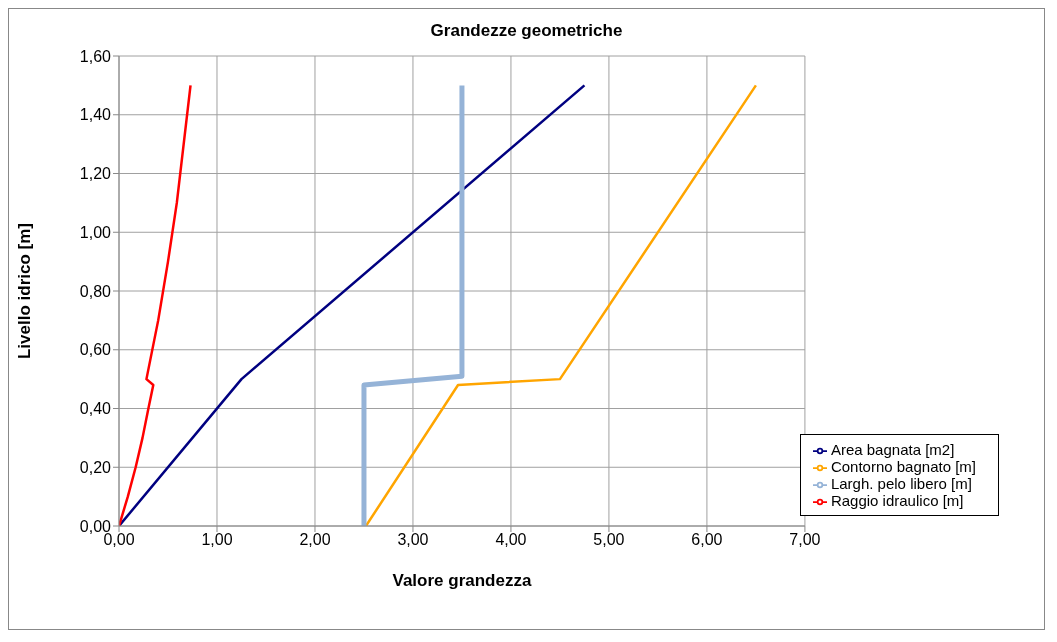 The width and height of the screenshot is (1057, 642). Describe the element at coordinates (526, 31) in the screenshot. I see `chart-title: Grandezze geometriche` at that location.